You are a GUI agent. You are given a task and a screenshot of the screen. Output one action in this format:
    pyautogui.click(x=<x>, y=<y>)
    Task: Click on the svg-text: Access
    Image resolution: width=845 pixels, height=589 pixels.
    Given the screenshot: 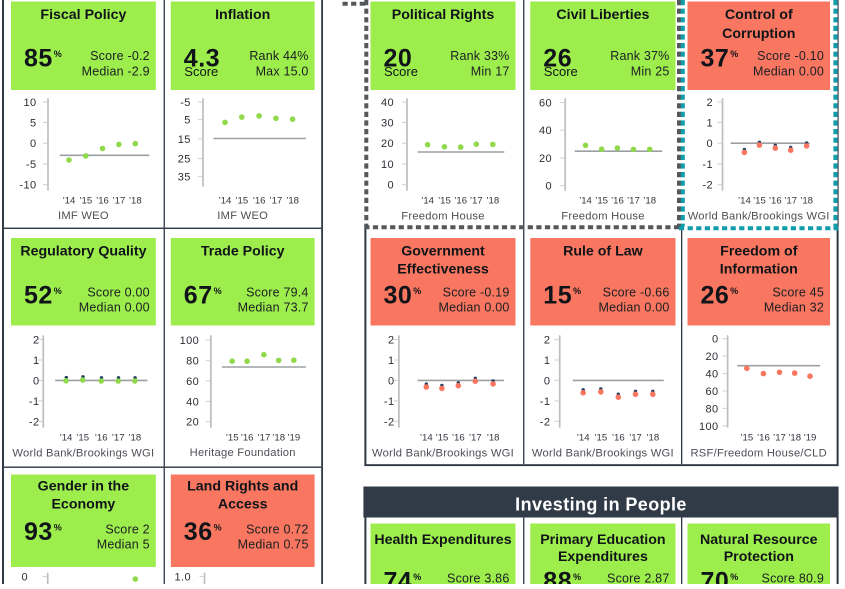 What is the action you would take?
    pyautogui.click(x=243, y=505)
    